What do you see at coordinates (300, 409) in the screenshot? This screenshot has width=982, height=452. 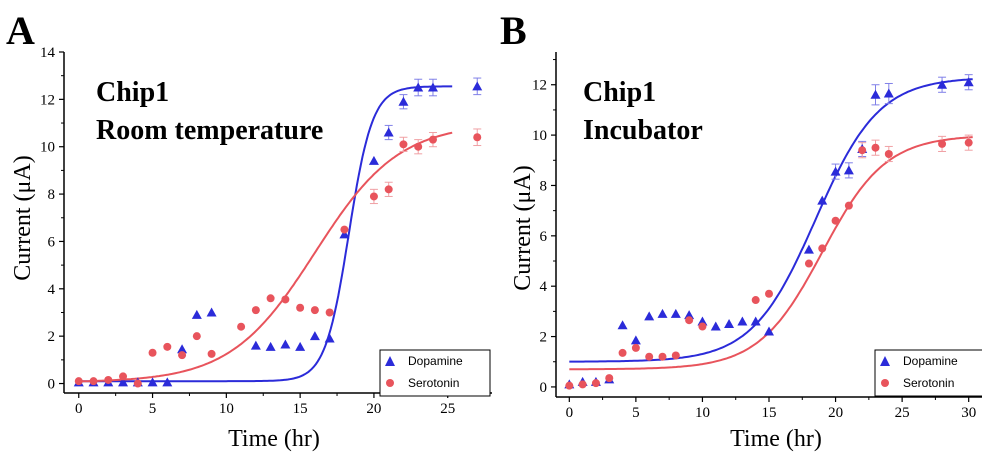 I see `x-tick-label-a: 15` at bounding box center [300, 409].